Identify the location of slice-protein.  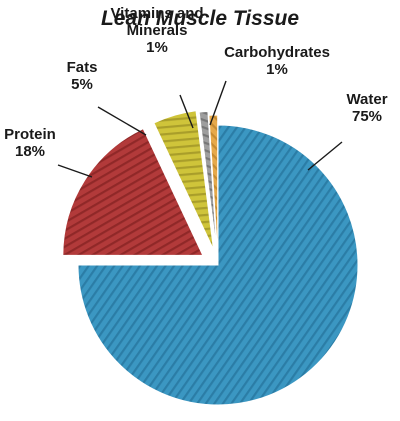
(133, 192).